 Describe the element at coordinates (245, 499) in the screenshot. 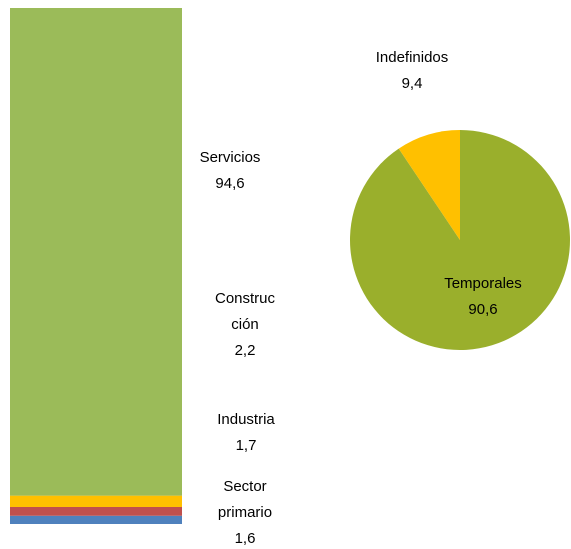

I see `label-line: Sector primario` at that location.